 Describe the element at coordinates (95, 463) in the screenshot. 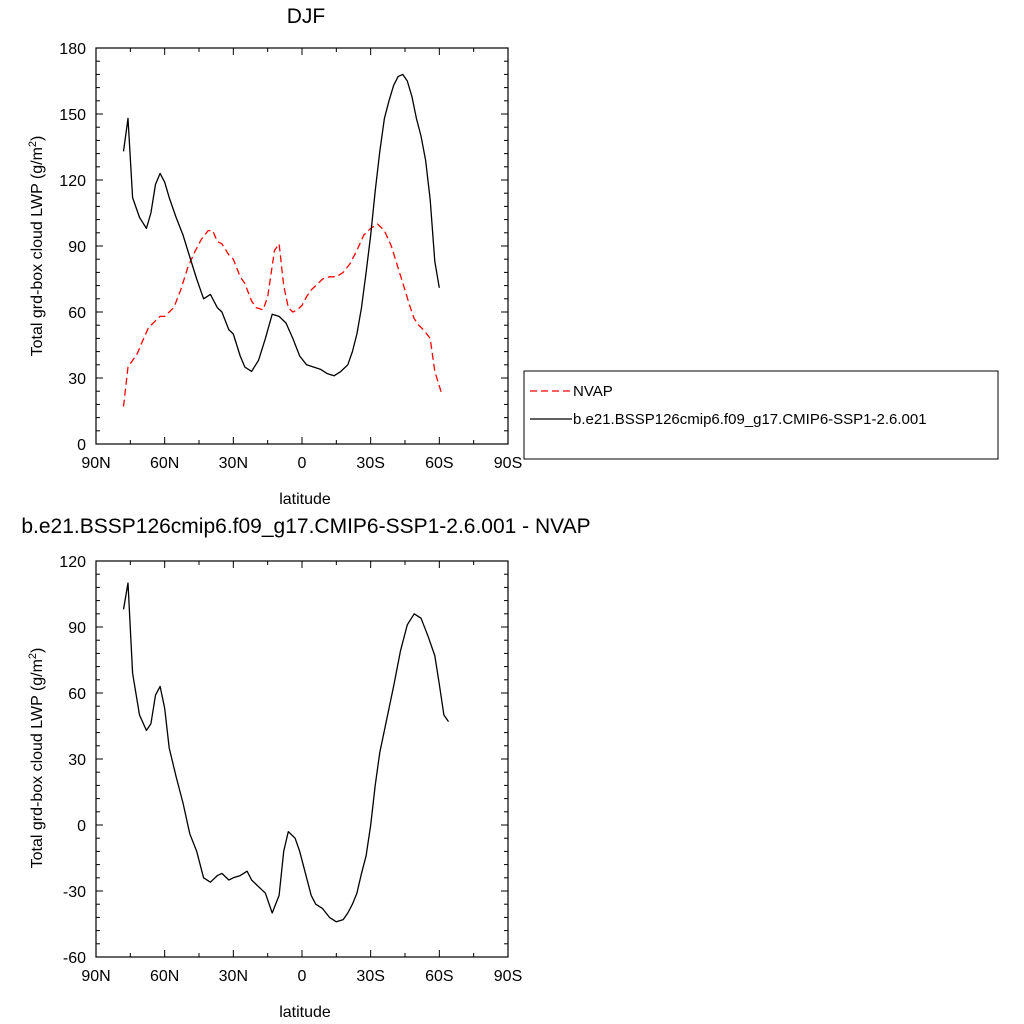

I see `x-tick-label-top: 90N` at that location.